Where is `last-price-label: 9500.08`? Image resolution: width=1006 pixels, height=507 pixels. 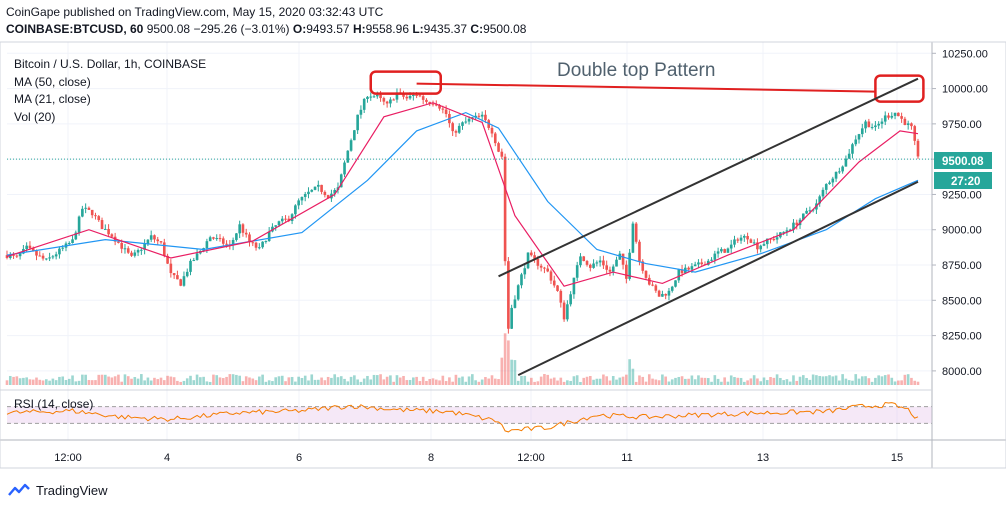
last-price-label: 9500.08 is located at coordinates (168, 29).